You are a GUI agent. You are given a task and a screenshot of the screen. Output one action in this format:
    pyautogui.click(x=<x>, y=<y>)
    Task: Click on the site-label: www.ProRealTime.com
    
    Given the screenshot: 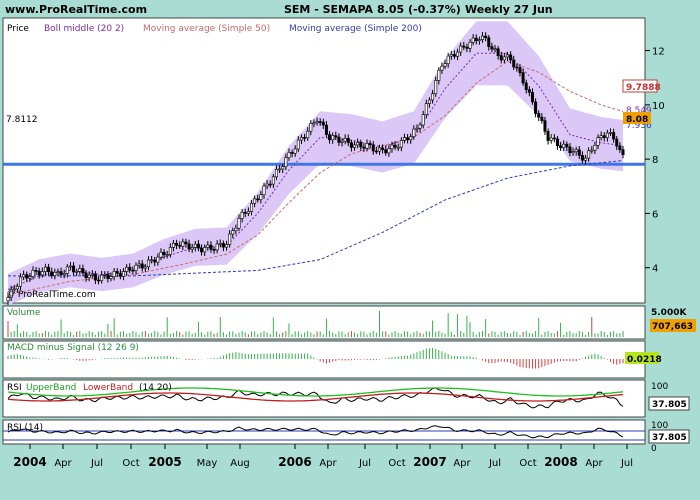 What is the action you would take?
    pyautogui.click(x=76, y=9)
    